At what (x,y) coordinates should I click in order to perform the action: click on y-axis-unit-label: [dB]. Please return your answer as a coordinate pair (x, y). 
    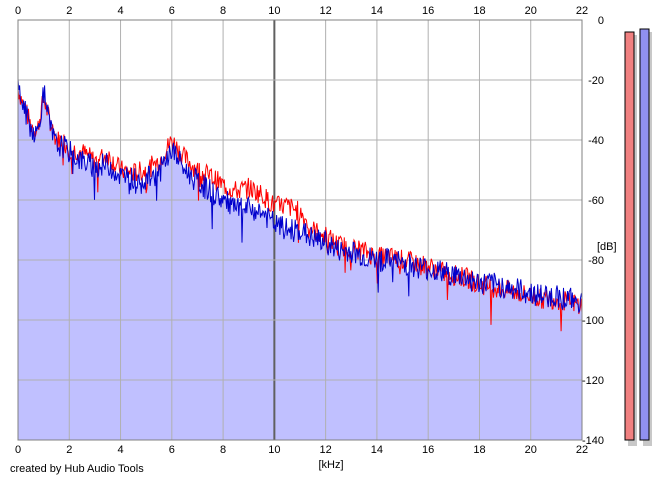
    Looking at the image, I should click on (607, 247).